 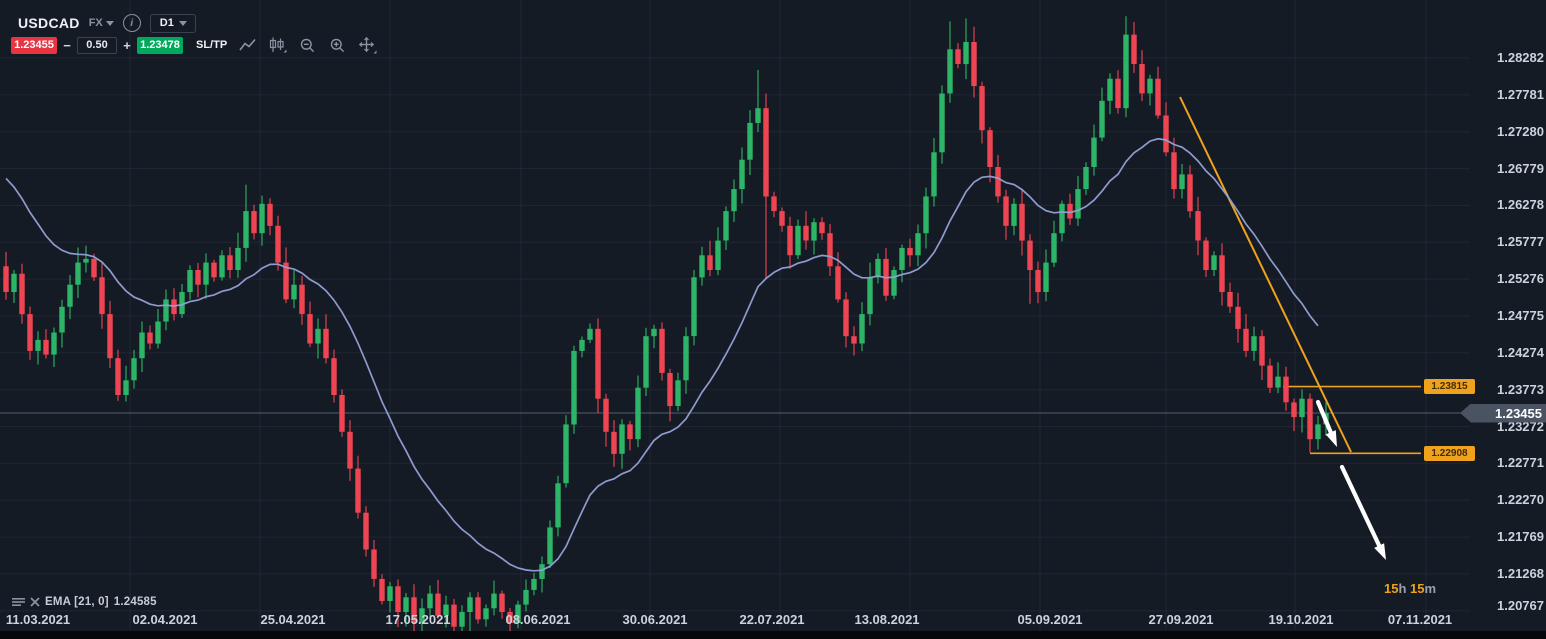 What do you see at coordinates (307, 45) in the screenshot?
I see `zoom-out-icon` at bounding box center [307, 45].